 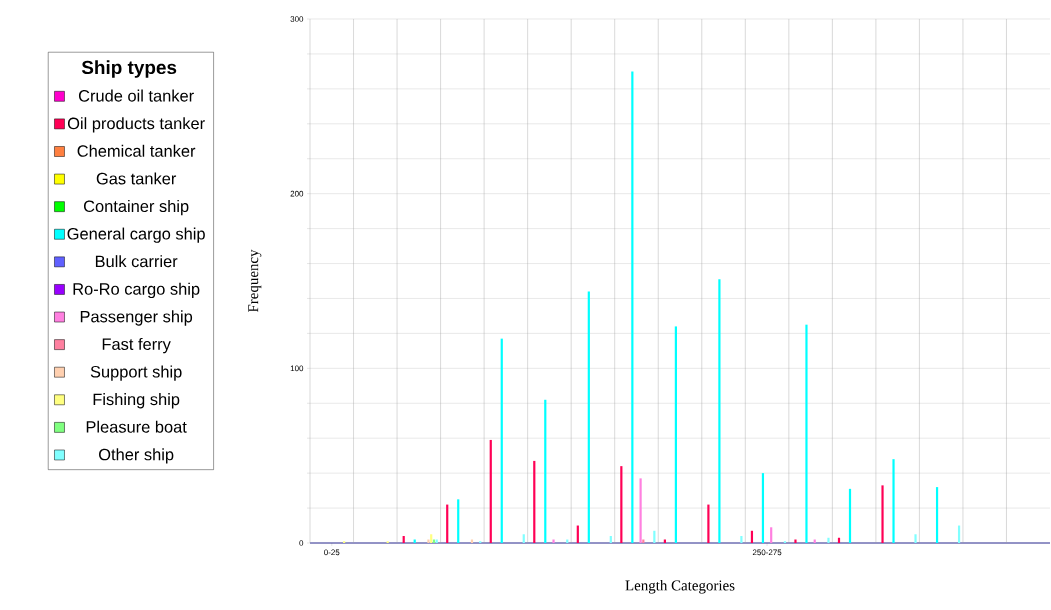 What do you see at coordinates (136, 456) in the screenshot?
I see `legend-label: Other ship` at bounding box center [136, 456].